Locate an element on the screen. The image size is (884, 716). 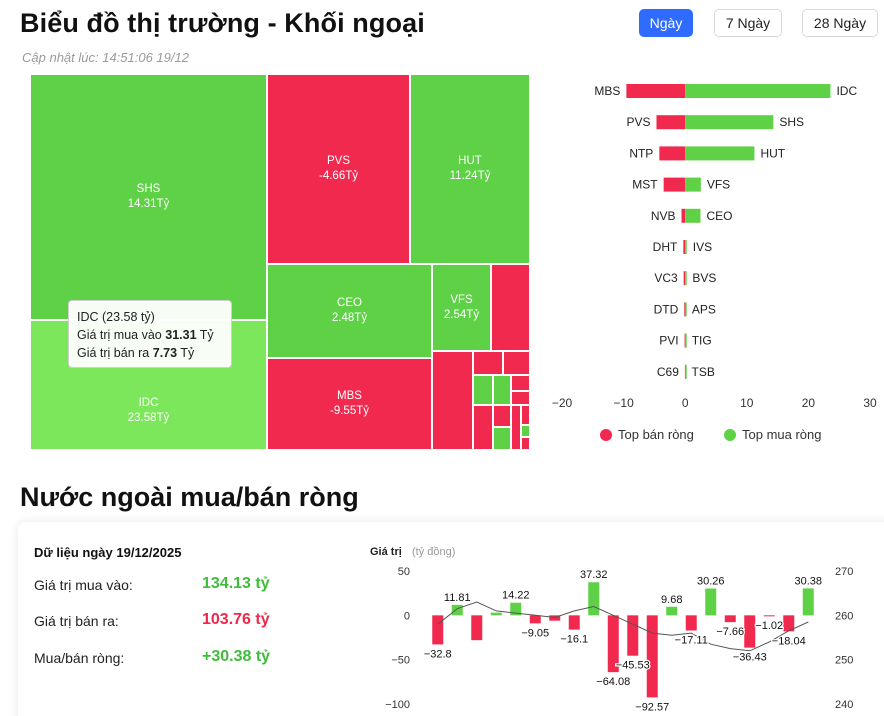
buy-bar-label: TSB is located at coordinates (703, 372).